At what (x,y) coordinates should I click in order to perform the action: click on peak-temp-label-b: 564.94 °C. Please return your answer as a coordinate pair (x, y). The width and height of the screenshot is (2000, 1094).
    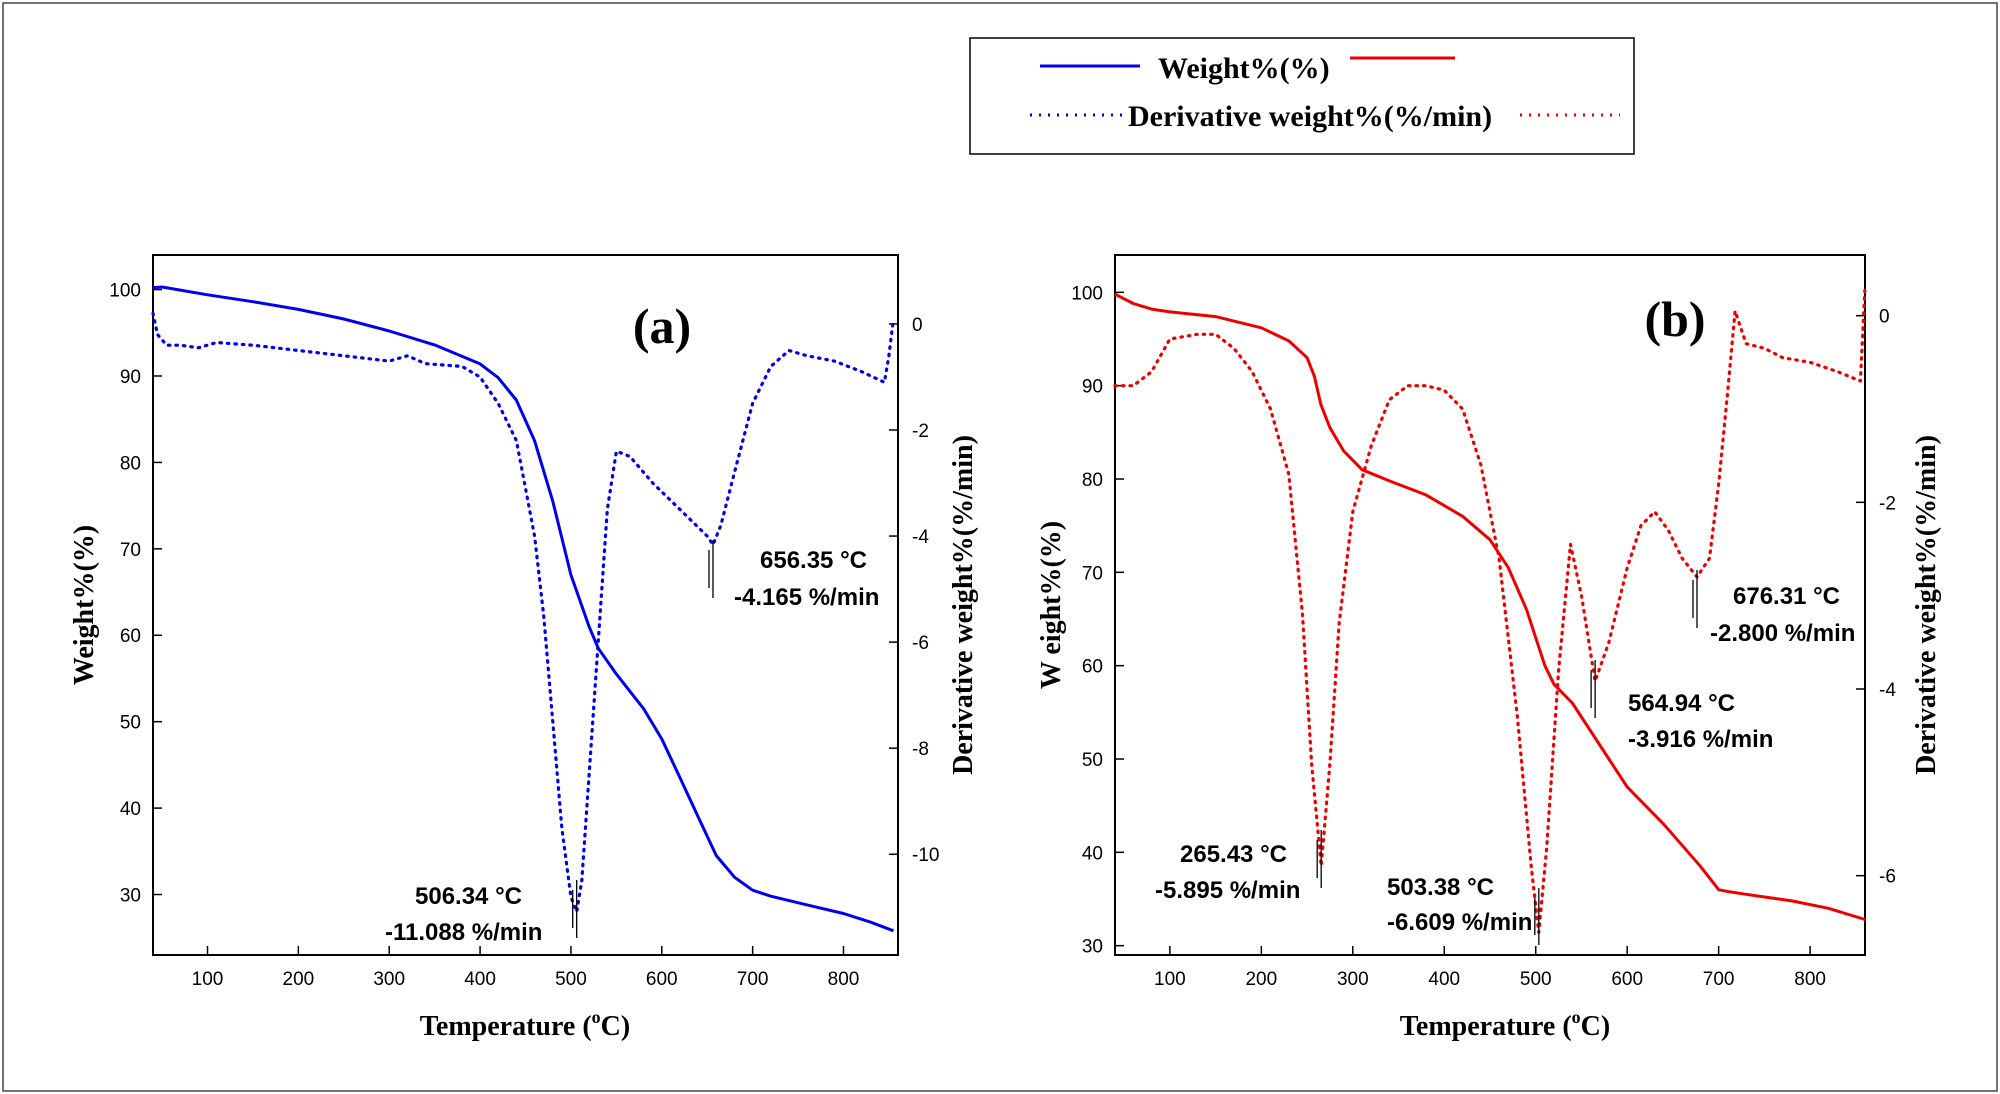
    Looking at the image, I should click on (1681, 703).